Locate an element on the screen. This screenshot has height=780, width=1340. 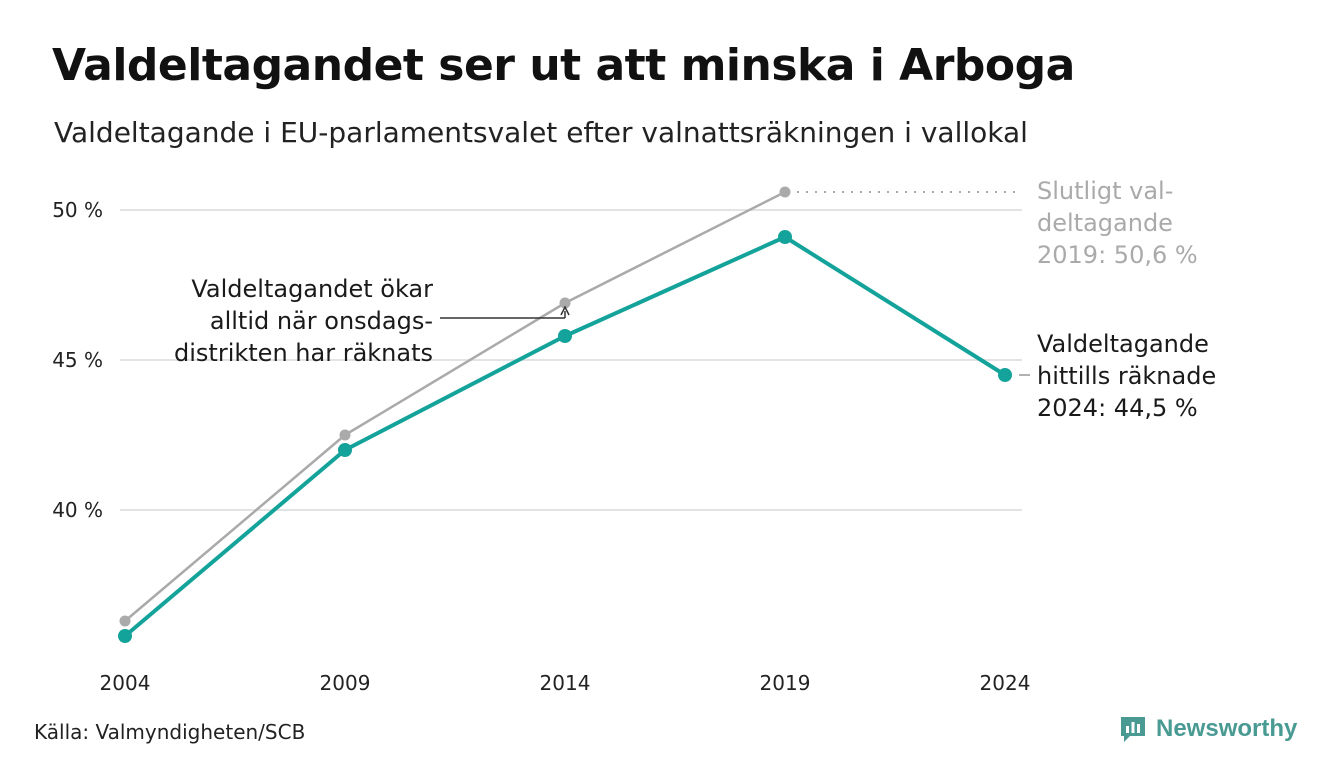
onsdag-label-line: distrikten har räknats is located at coordinates (303, 353).